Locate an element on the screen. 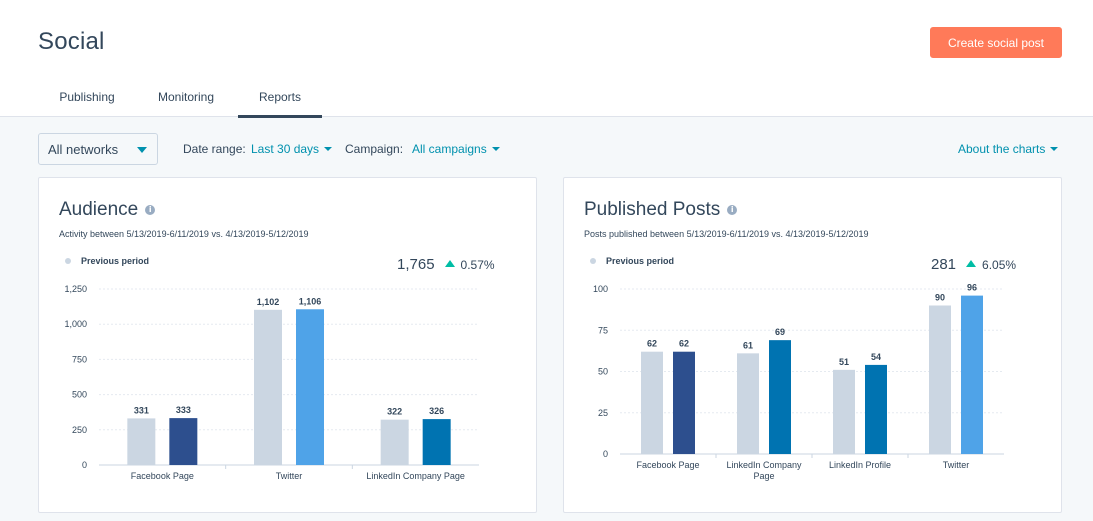 This screenshot has width=1093, height=521. audience-legend-label: Previous period is located at coordinates (115, 261).